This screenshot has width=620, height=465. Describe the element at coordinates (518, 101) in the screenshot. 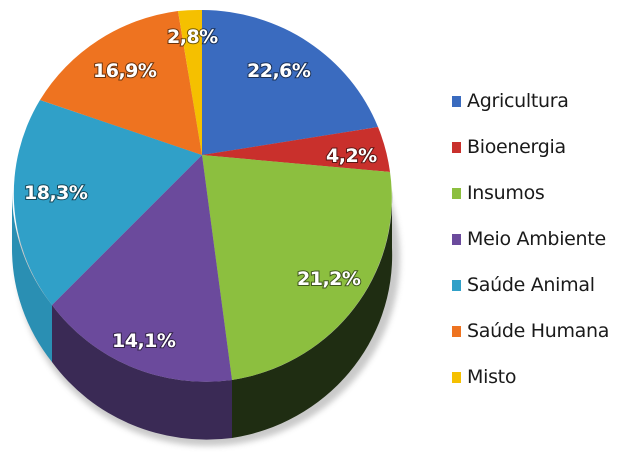

I see `legend-label: Agricultura` at that location.